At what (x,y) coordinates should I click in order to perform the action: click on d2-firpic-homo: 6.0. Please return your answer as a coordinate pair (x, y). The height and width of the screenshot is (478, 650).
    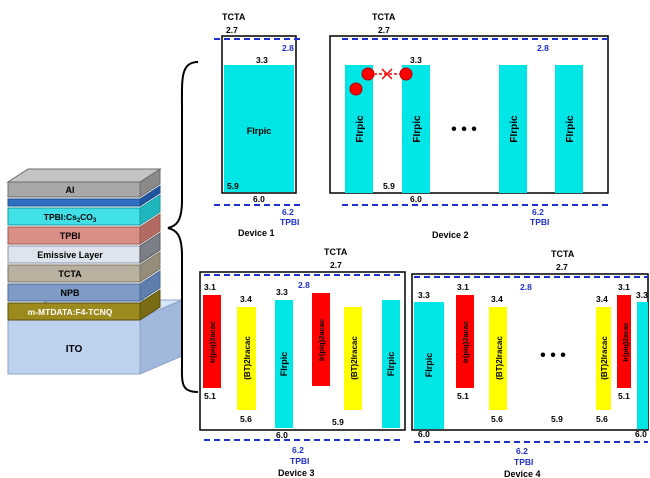
    Looking at the image, I should click on (416, 199).